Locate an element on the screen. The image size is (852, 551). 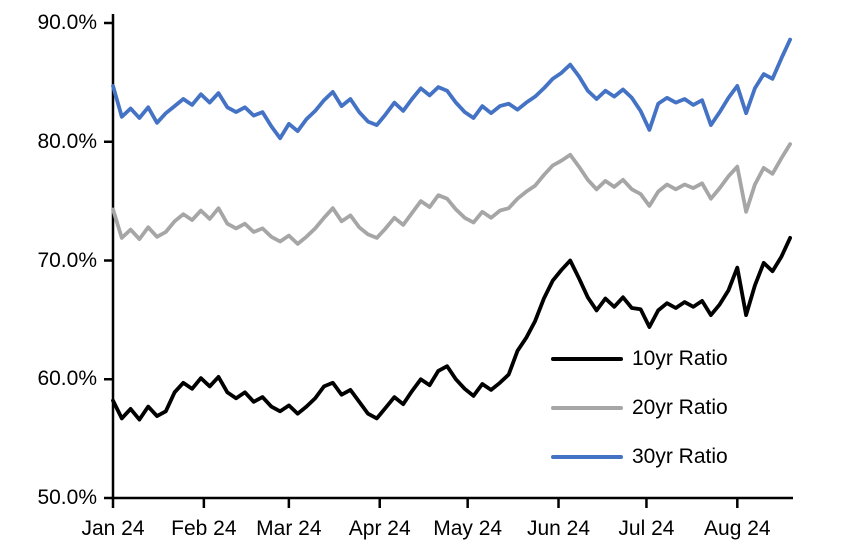
x-axis-tick-label: Aug 24 is located at coordinates (737, 528).